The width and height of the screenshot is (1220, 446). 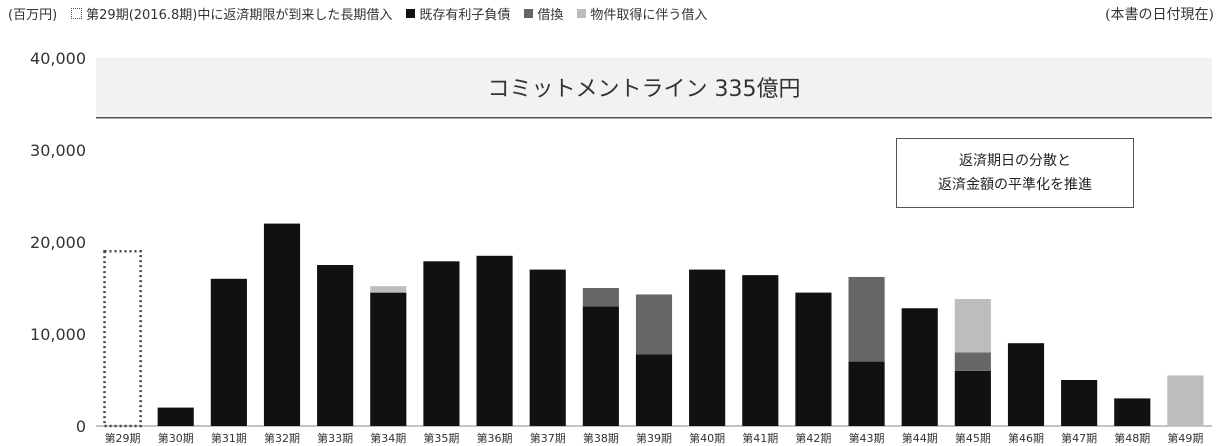 What do you see at coordinates (58, 150) in the screenshot?
I see `y-tick-label: 30,000` at bounding box center [58, 150].